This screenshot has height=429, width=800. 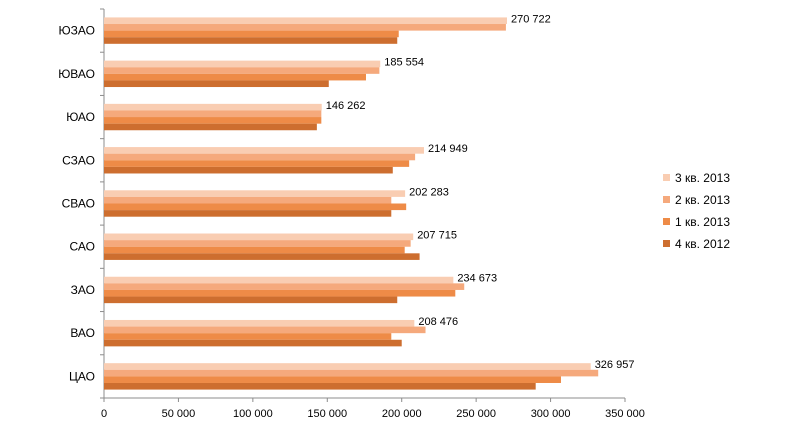 What do you see at coordinates (80, 117) in the screenshot?
I see `category-label: ЮАО` at bounding box center [80, 117].